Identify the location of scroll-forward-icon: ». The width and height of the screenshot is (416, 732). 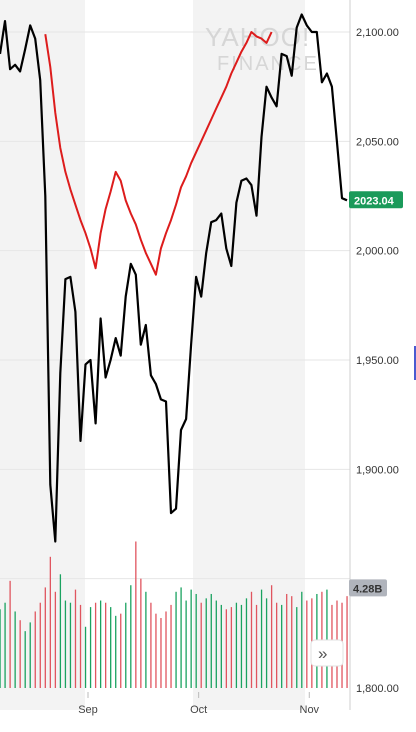
(322, 653).